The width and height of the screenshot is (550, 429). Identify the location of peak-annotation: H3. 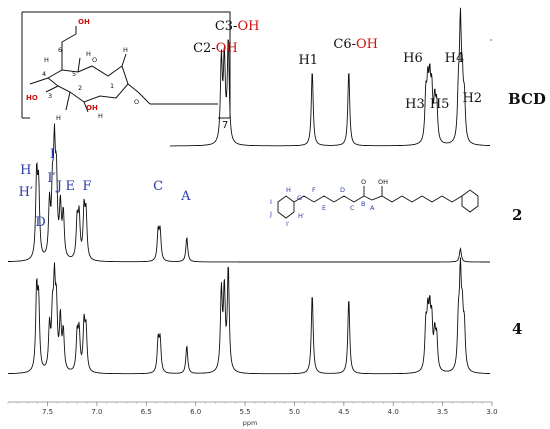
(415, 104).